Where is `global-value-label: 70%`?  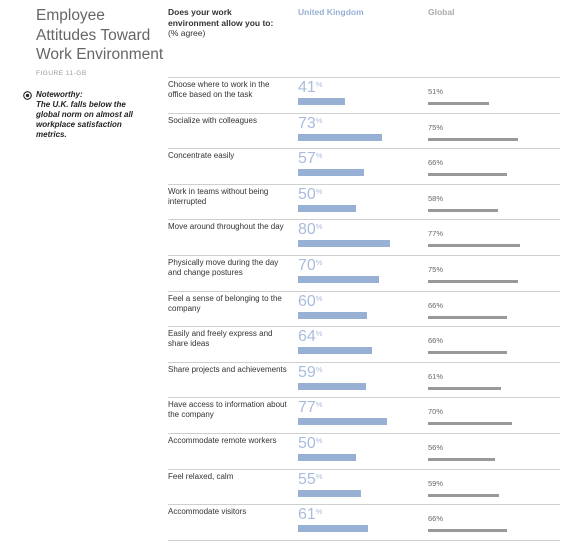 global-value-label: 70% is located at coordinates (436, 412).